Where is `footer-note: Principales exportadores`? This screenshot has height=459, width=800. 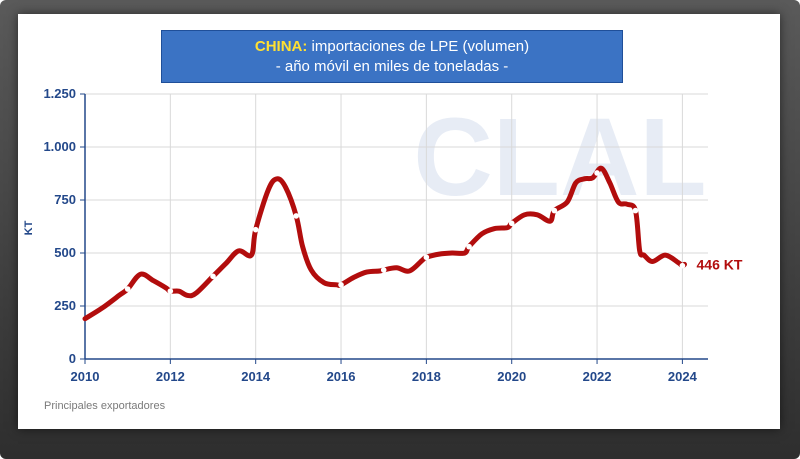 footer-note: Principales exportadores is located at coordinates (105, 406).